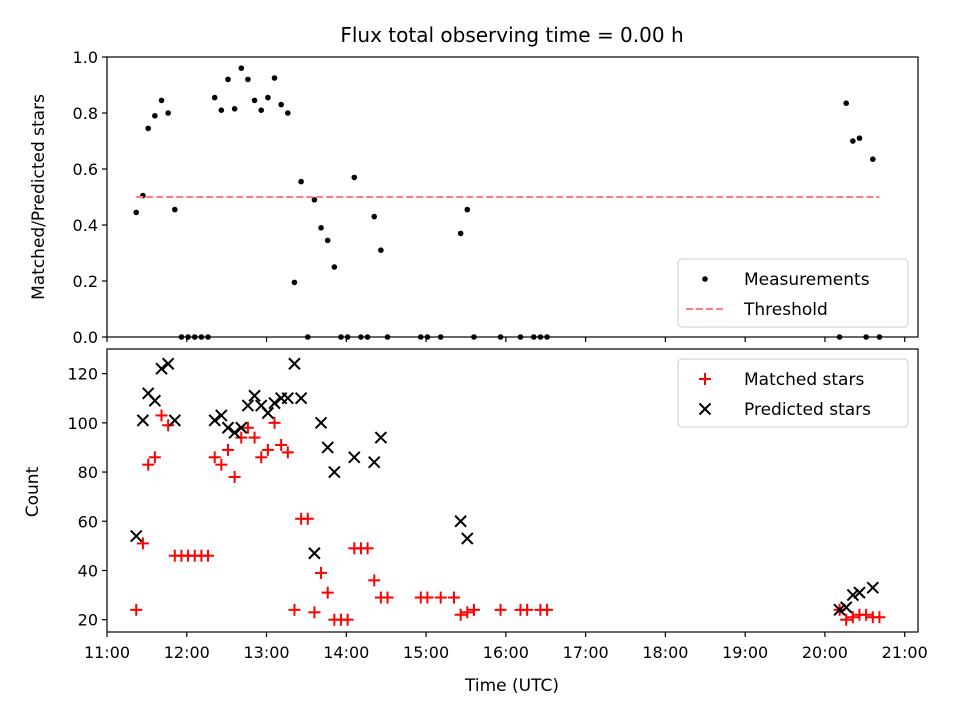  What do you see at coordinates (586, 652) in the screenshot?
I see `x-tick-label: 17:00` at bounding box center [586, 652].